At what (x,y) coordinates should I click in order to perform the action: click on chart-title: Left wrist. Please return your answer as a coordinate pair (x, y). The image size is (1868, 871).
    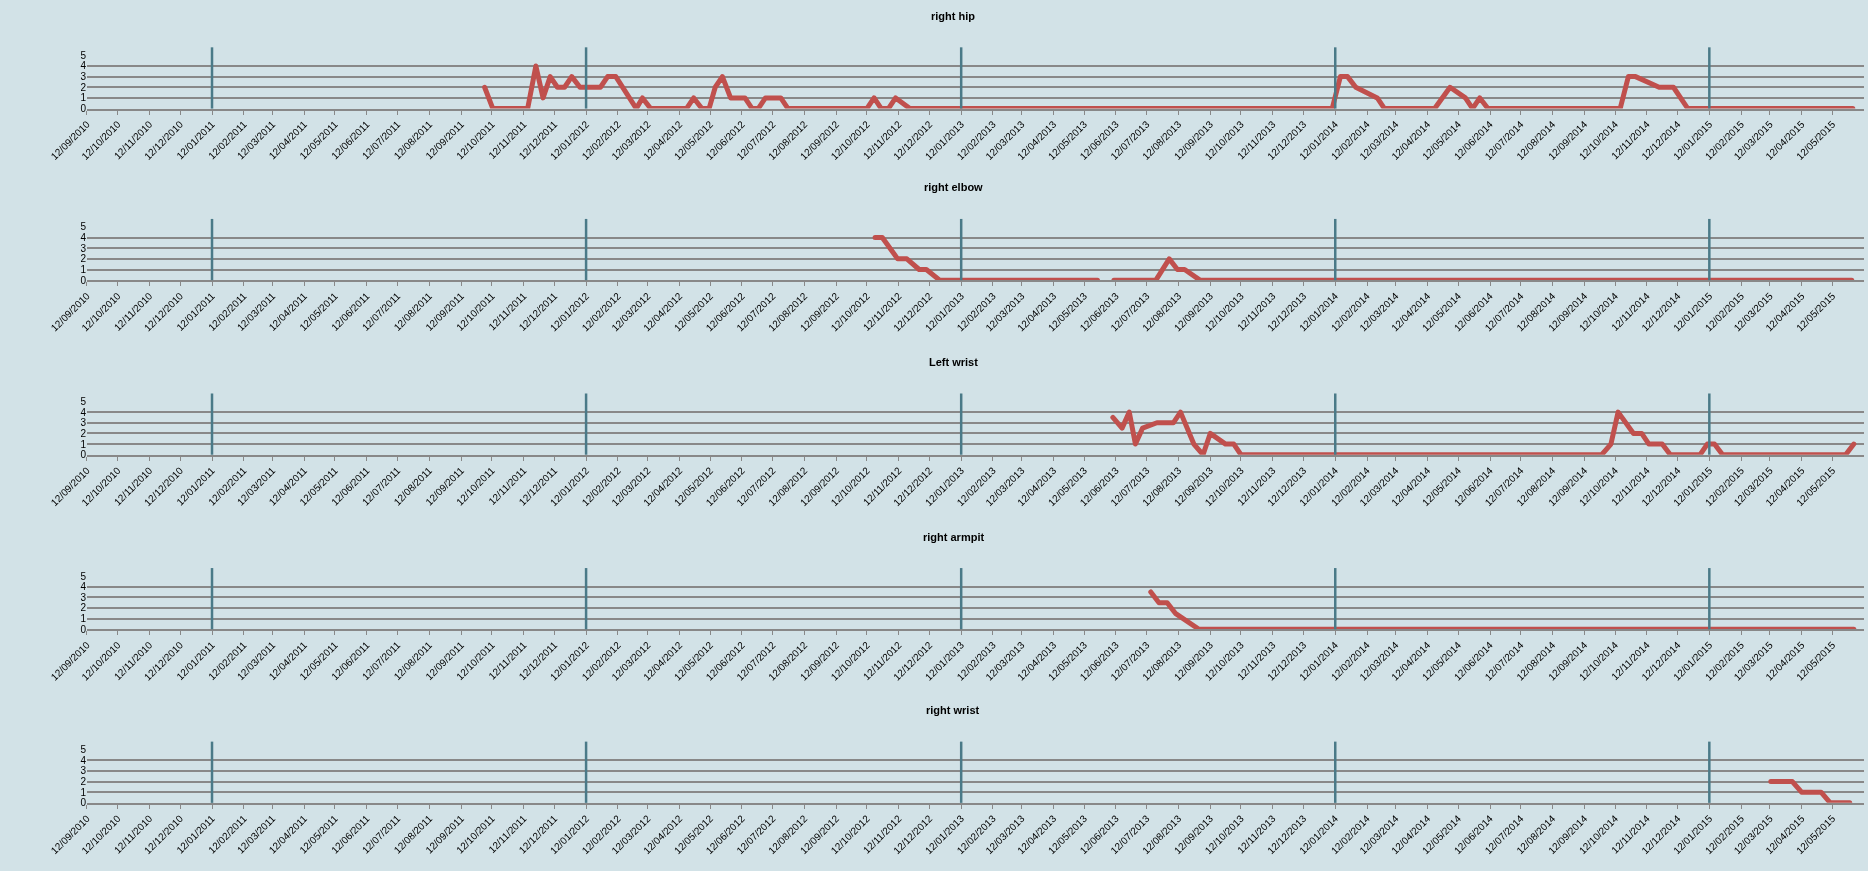
    Looking at the image, I should click on (954, 362).